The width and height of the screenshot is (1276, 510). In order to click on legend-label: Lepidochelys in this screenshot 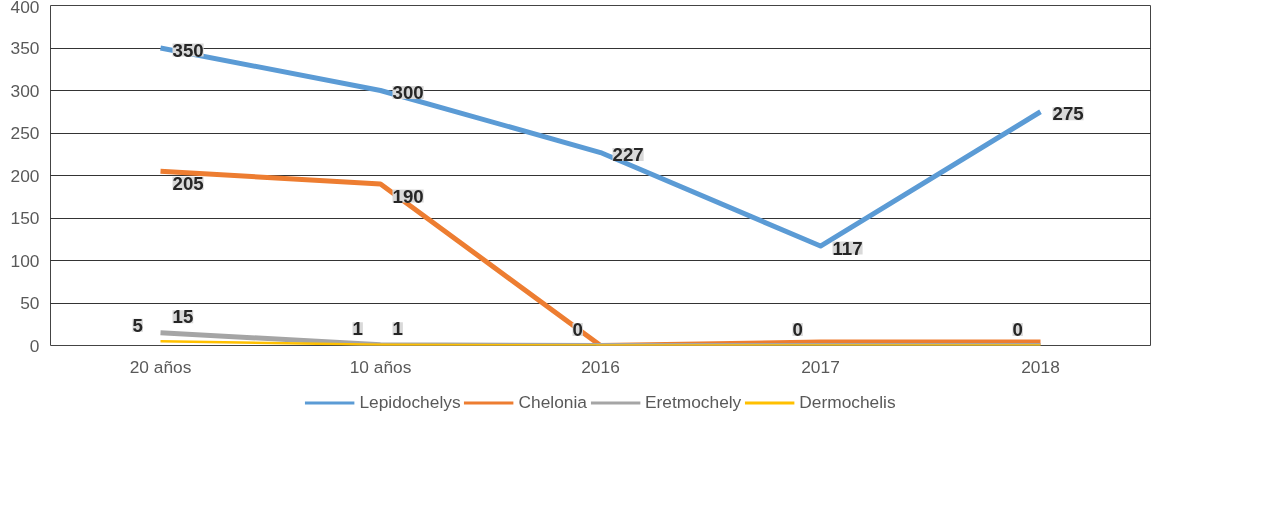, I will do `click(410, 402)`.